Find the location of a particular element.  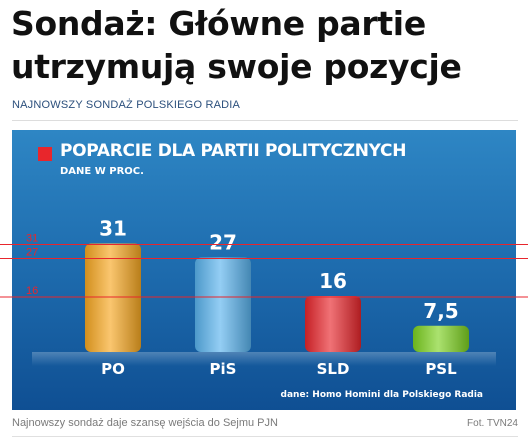

category-label-sld: SLD is located at coordinates (333, 369).